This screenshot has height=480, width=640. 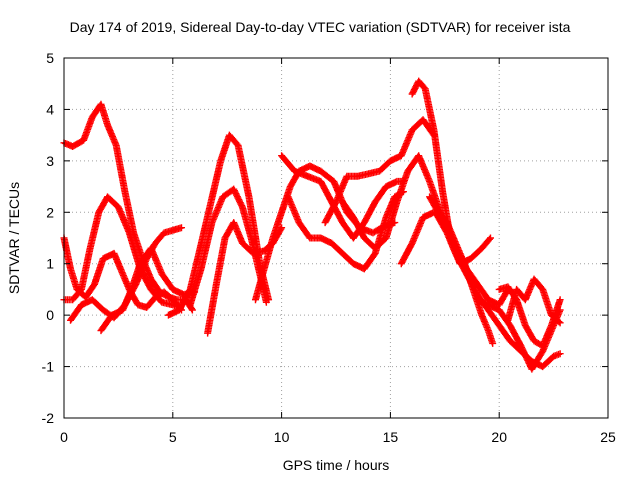 What do you see at coordinates (64, 437) in the screenshot?
I see `x-tick-label: 0` at bounding box center [64, 437].